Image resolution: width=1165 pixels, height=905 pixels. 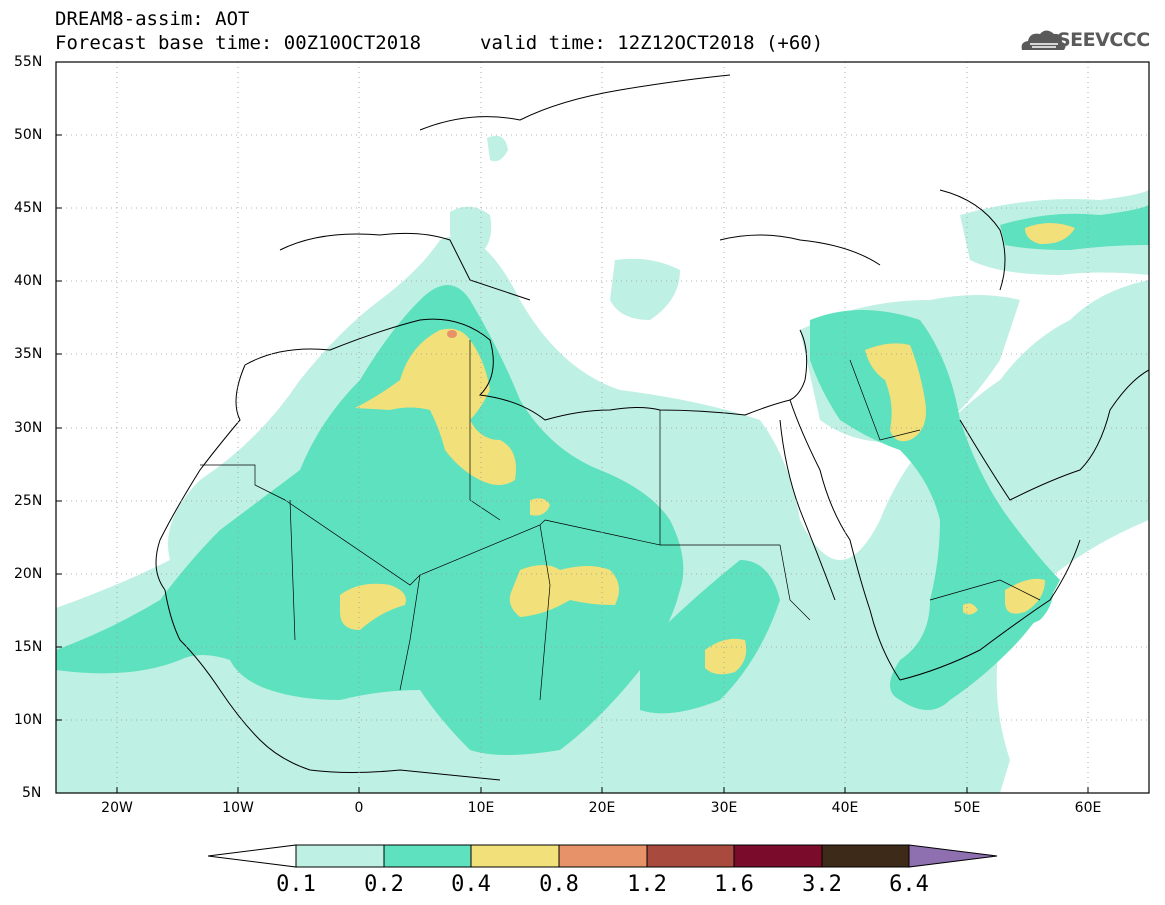 What do you see at coordinates (28, 647) in the screenshot?
I see `lat-label: 15N` at bounding box center [28, 647].